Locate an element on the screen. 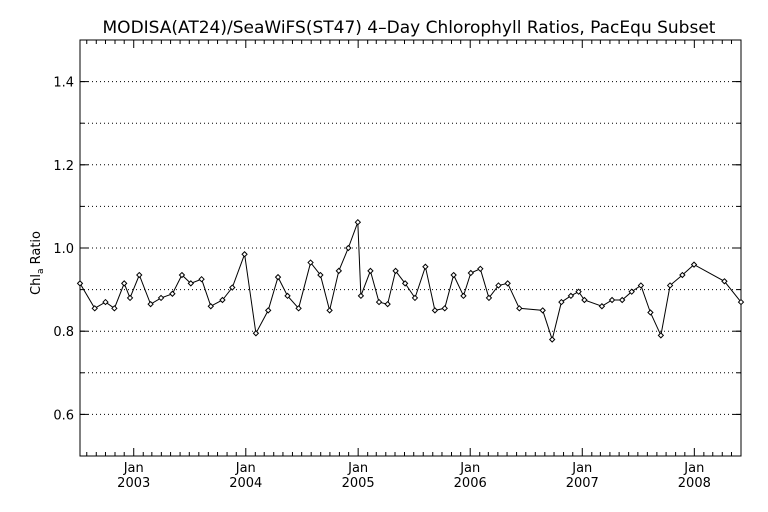 The height and width of the screenshot is (512, 768). y-tick-label: 0.8 is located at coordinates (63, 332).